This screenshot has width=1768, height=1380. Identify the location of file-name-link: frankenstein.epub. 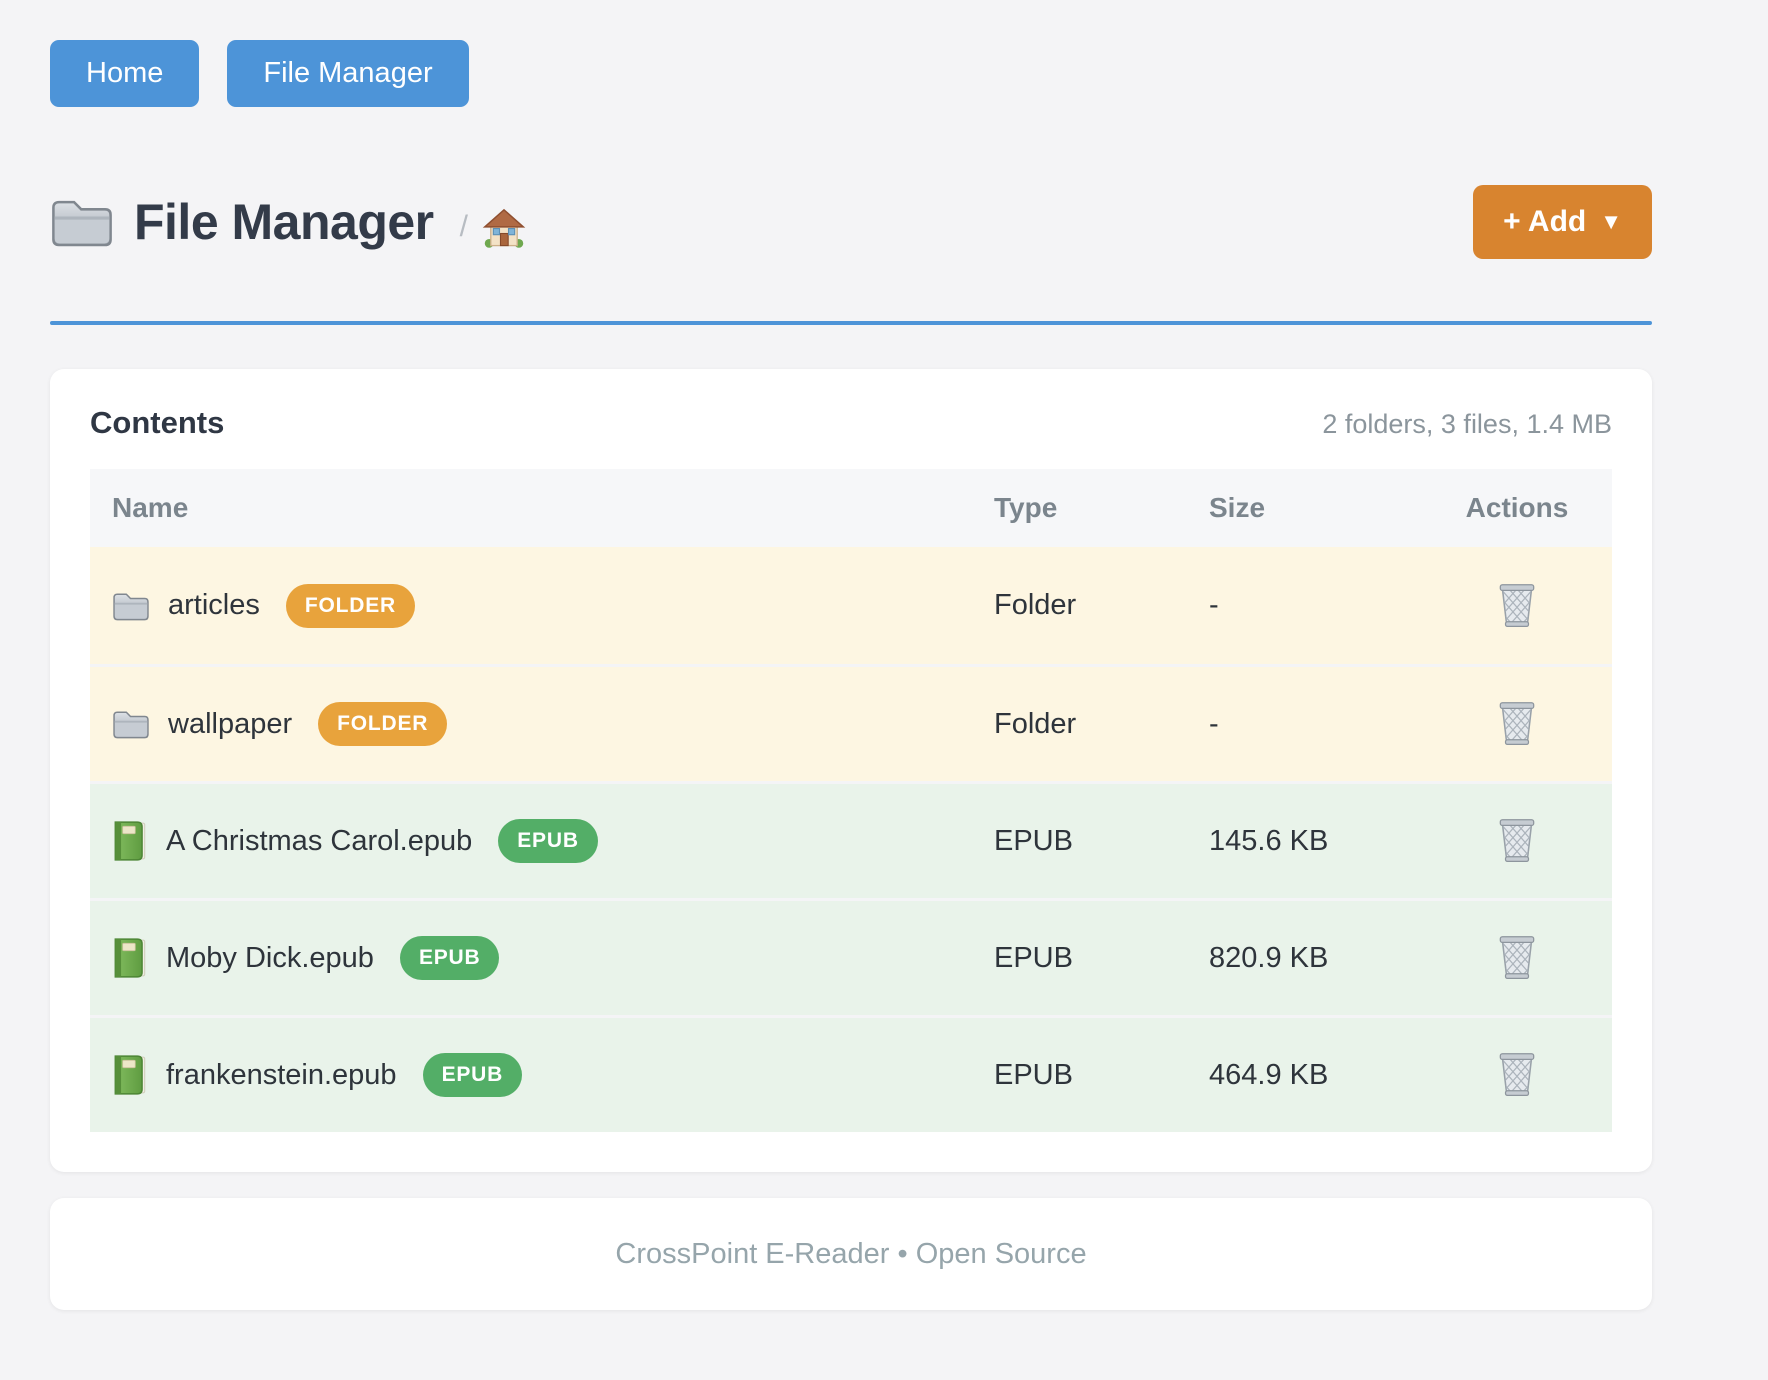
(281, 1074).